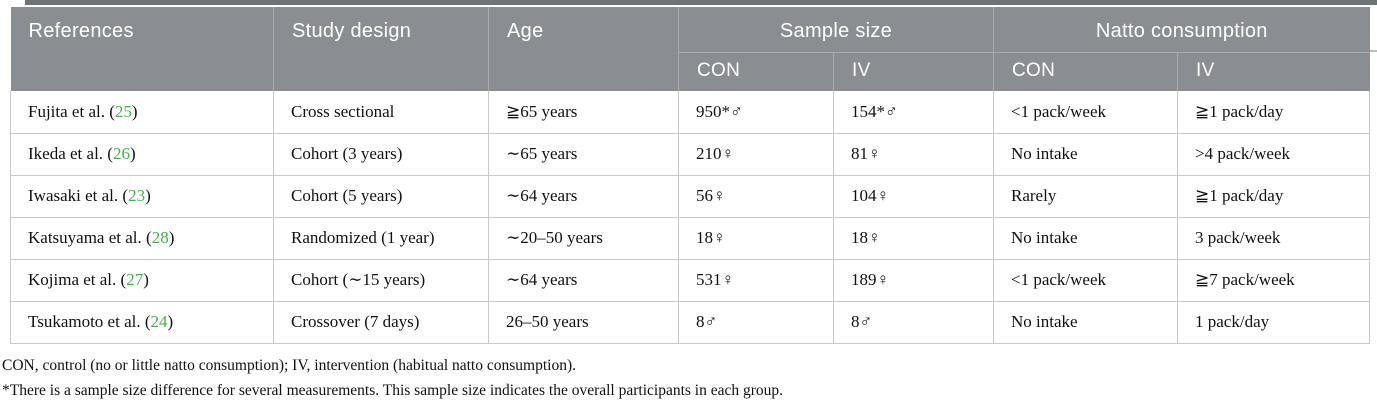 The height and width of the screenshot is (408, 1377). Describe the element at coordinates (381, 280) in the screenshot. I see `study-design-cell: Cohort (∼15 years)` at that location.